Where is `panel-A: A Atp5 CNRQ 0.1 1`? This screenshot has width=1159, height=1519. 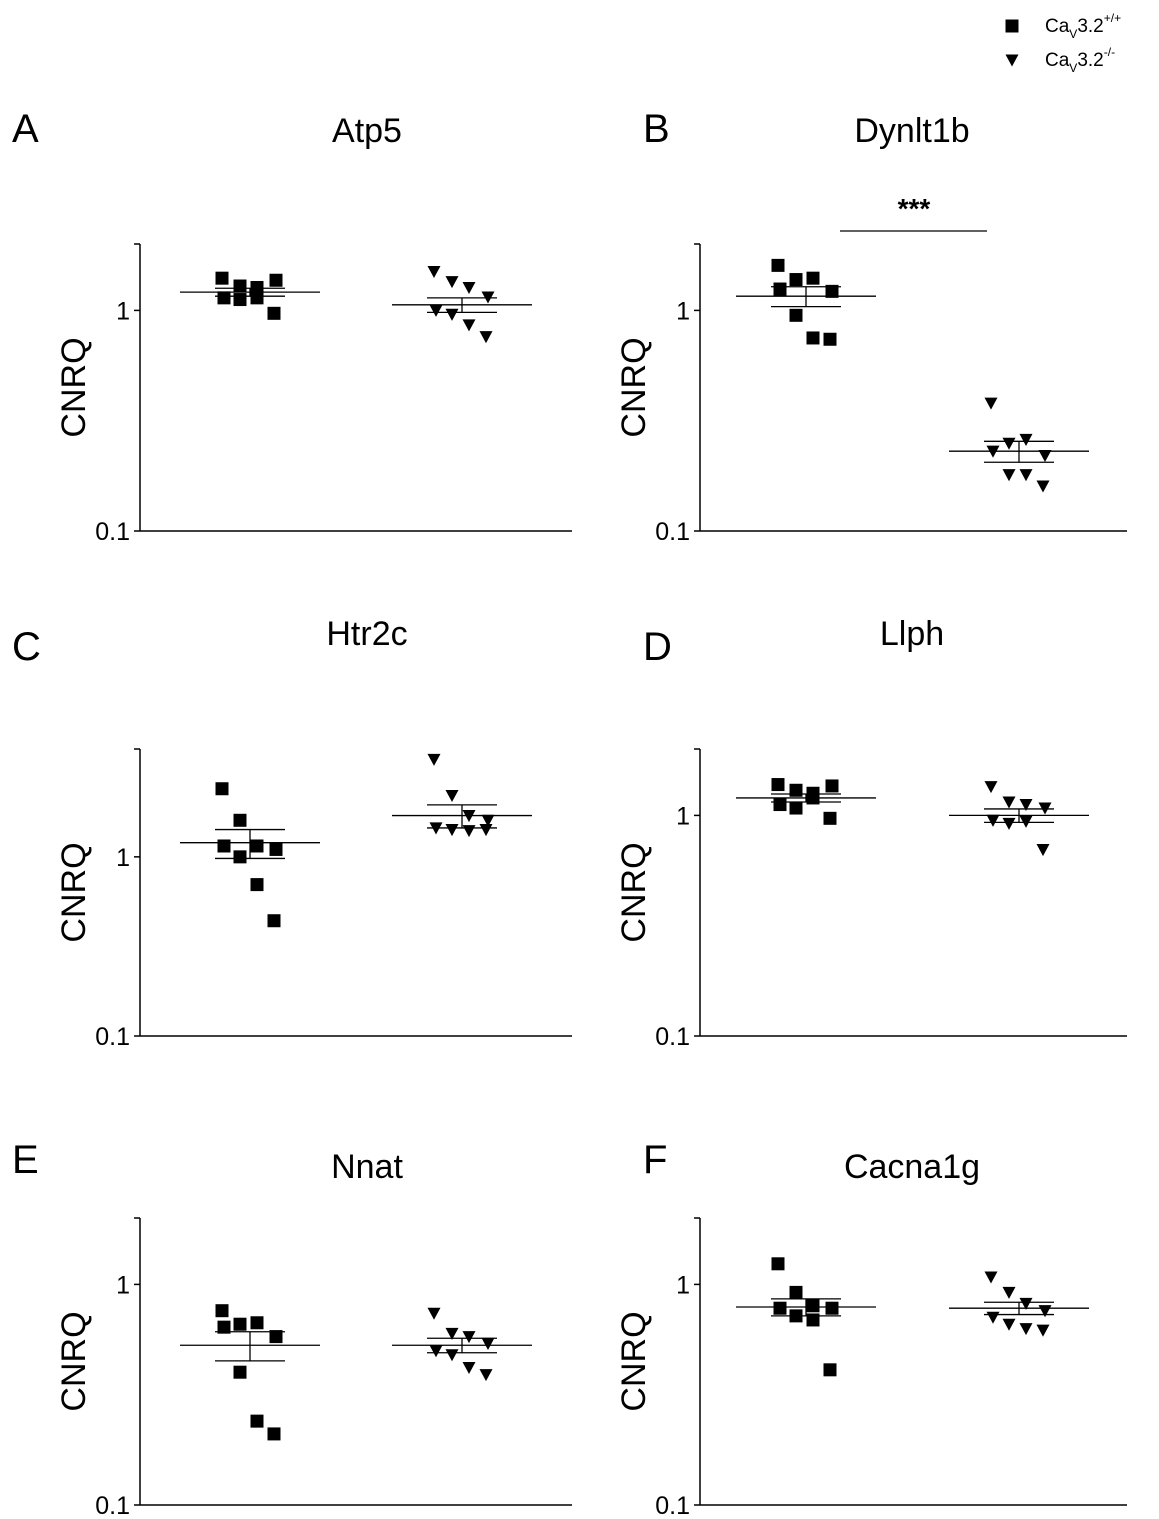
panel-A: A Atp5 CNRQ 0.1 1 is located at coordinates (292, 326).